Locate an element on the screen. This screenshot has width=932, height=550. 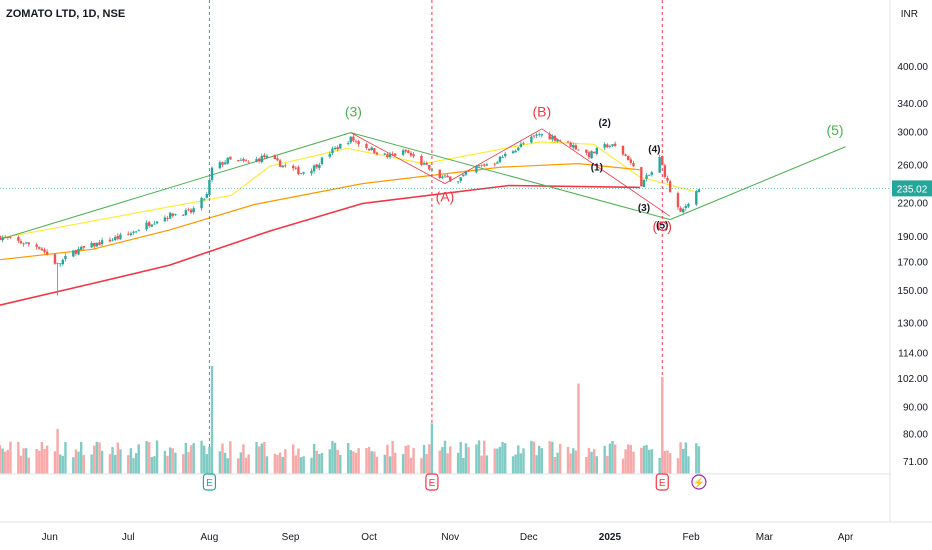
wave-label: (1) is located at coordinates (597, 168).